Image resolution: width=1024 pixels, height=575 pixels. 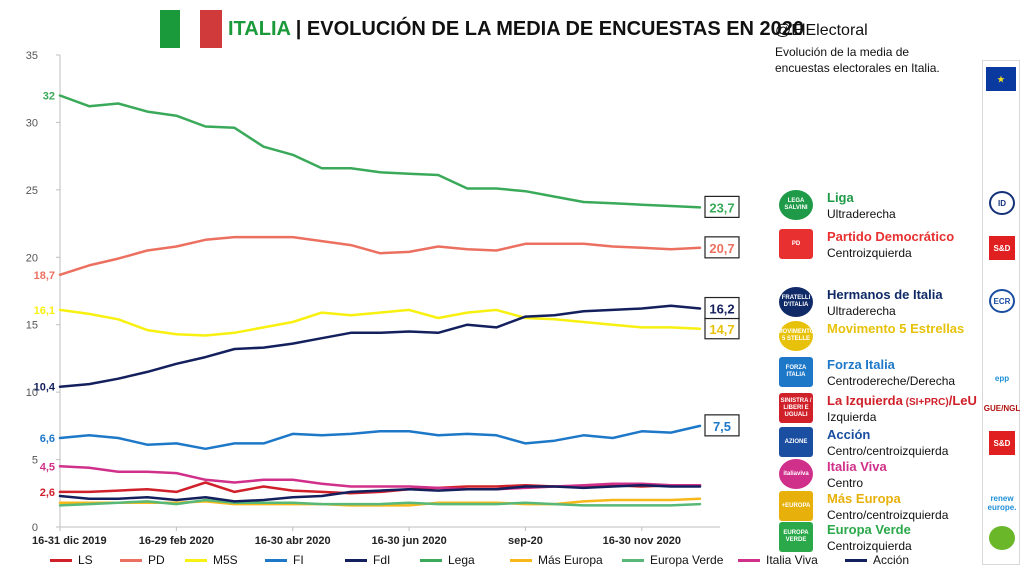 What do you see at coordinates (891, 381) in the screenshot?
I see `party-ideology: Centrodereche/Derecha` at bounding box center [891, 381].